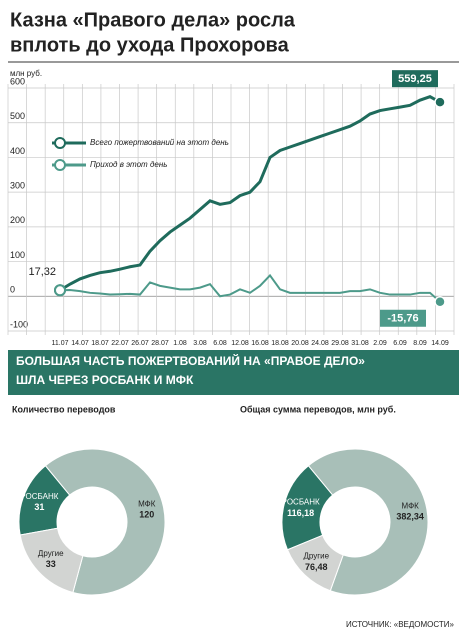 The width and height of the screenshot is (467, 640). What do you see at coordinates (150, 45) in the screenshot?
I see `title-line: вплоть до ухода Прохорова` at bounding box center [150, 45].